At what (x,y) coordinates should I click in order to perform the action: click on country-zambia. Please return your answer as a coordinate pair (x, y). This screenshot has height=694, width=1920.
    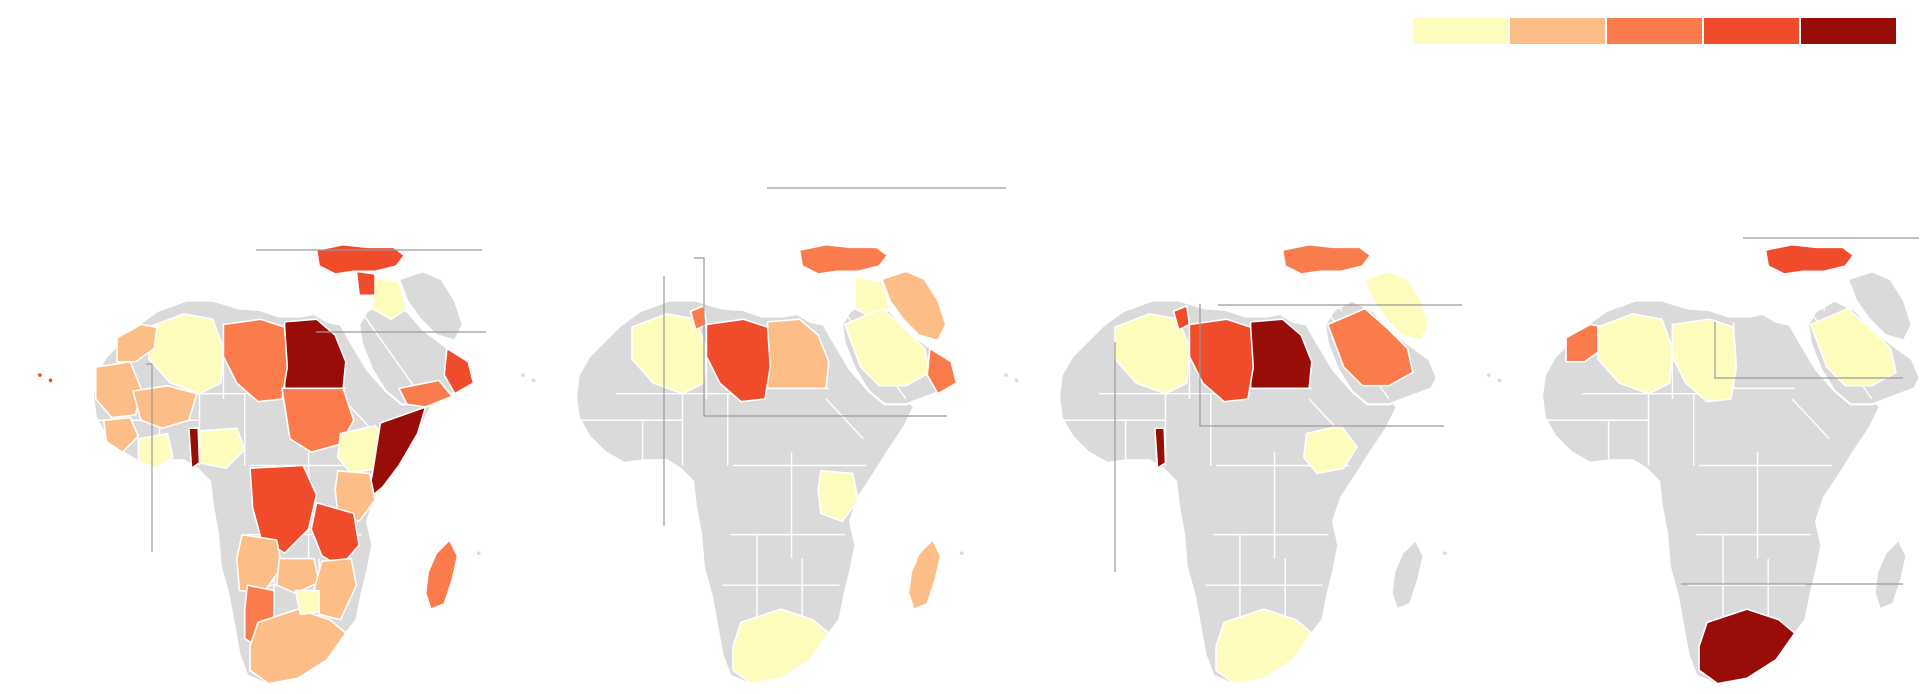
    Looking at the image, I should click on (297, 575).